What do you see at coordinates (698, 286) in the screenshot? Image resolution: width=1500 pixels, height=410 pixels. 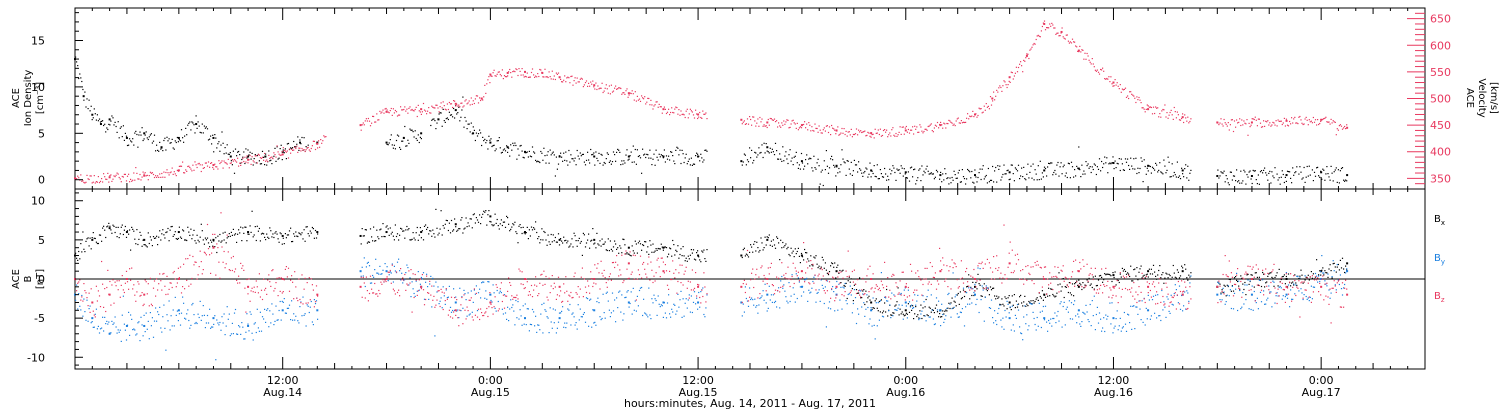 I see `bz-point` at bounding box center [698, 286].